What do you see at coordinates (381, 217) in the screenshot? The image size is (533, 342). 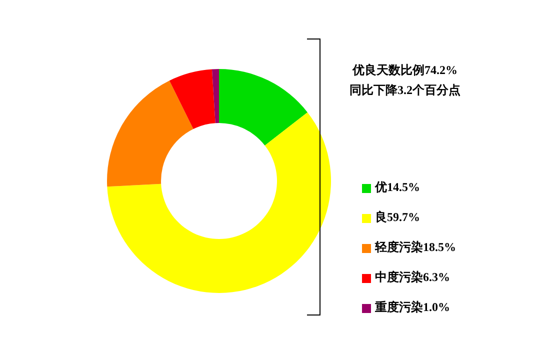 I see `legend-label: 良` at bounding box center [381, 217].